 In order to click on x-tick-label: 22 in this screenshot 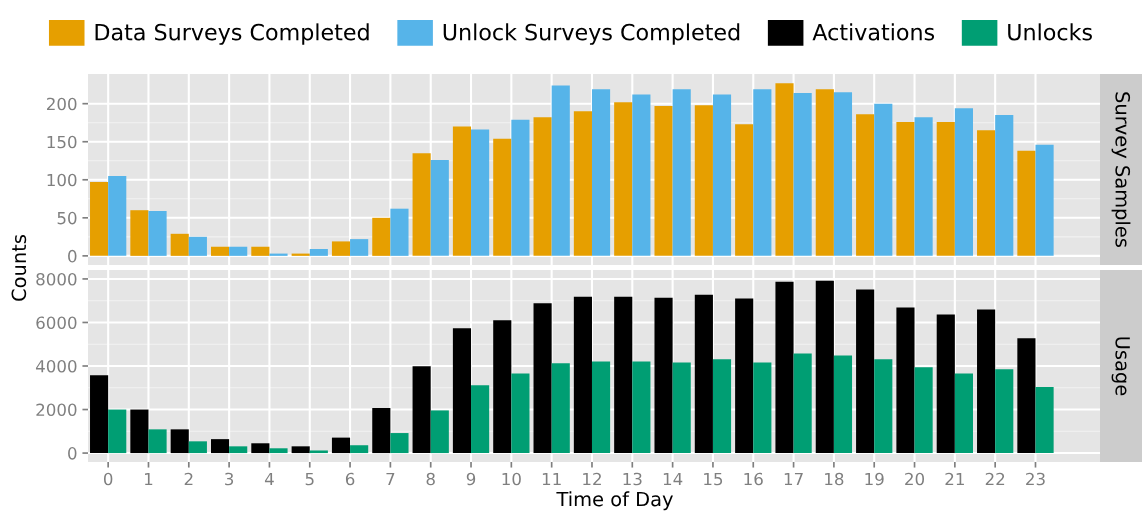, I will do `click(995, 479)`.